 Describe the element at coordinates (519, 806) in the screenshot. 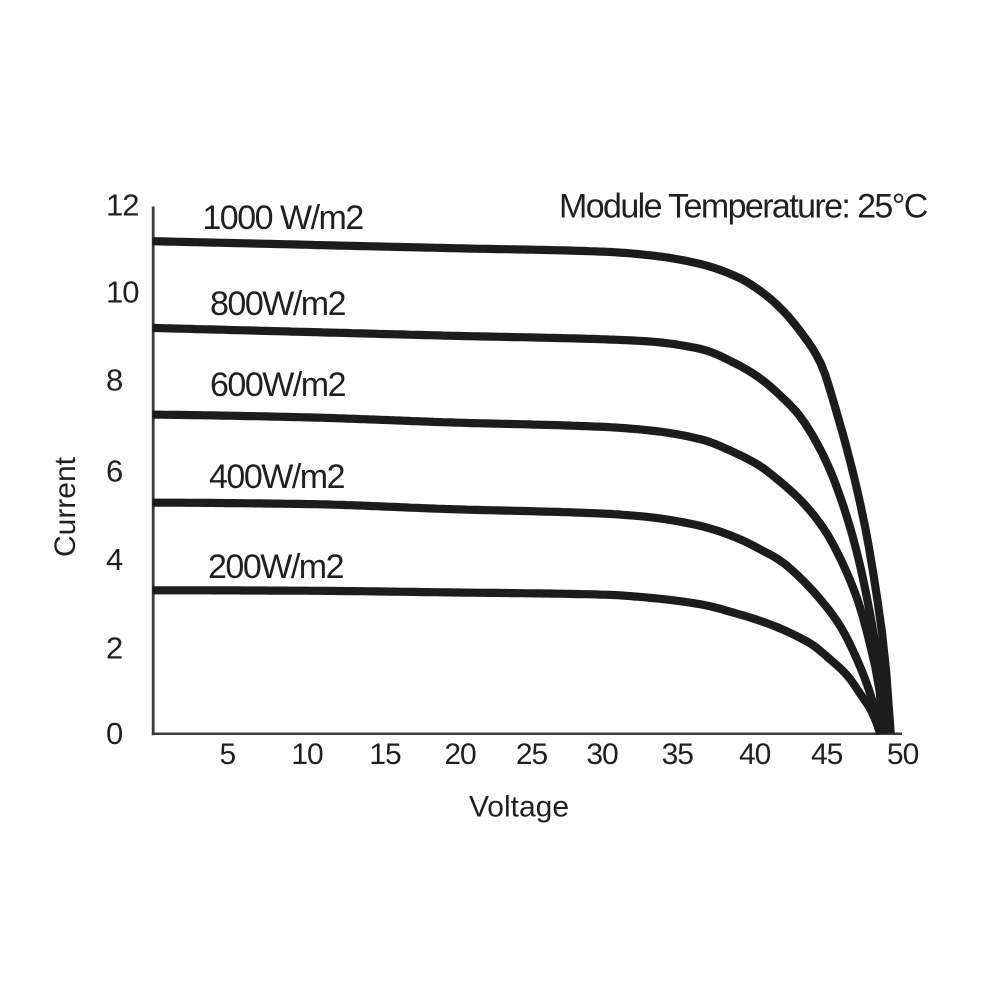

I see `svg-text: Voltage` at that location.